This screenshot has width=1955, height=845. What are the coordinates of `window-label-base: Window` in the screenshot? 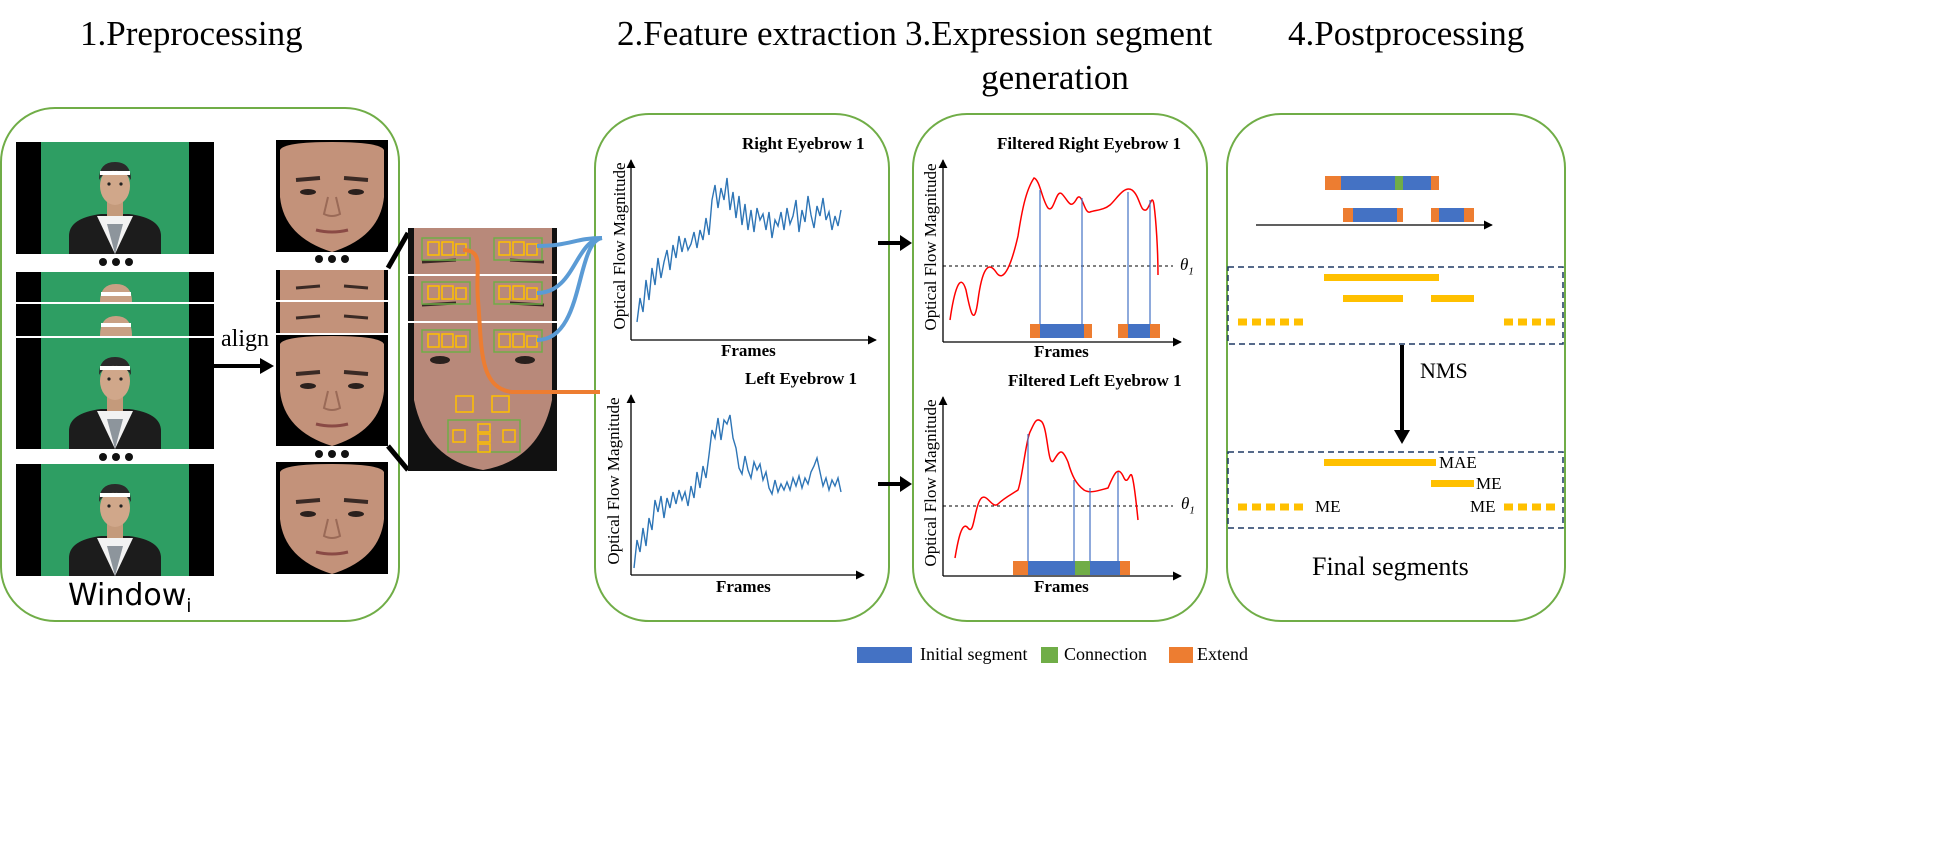 It's located at (127, 595).